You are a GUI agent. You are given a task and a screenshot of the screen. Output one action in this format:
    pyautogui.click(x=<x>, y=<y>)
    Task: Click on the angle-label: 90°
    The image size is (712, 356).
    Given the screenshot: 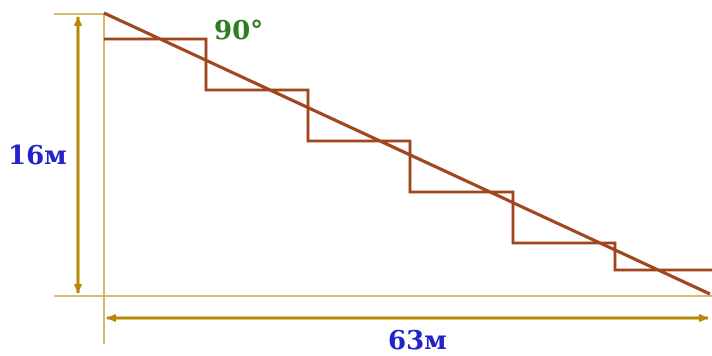 What is the action you would take?
    pyautogui.click(x=239, y=31)
    